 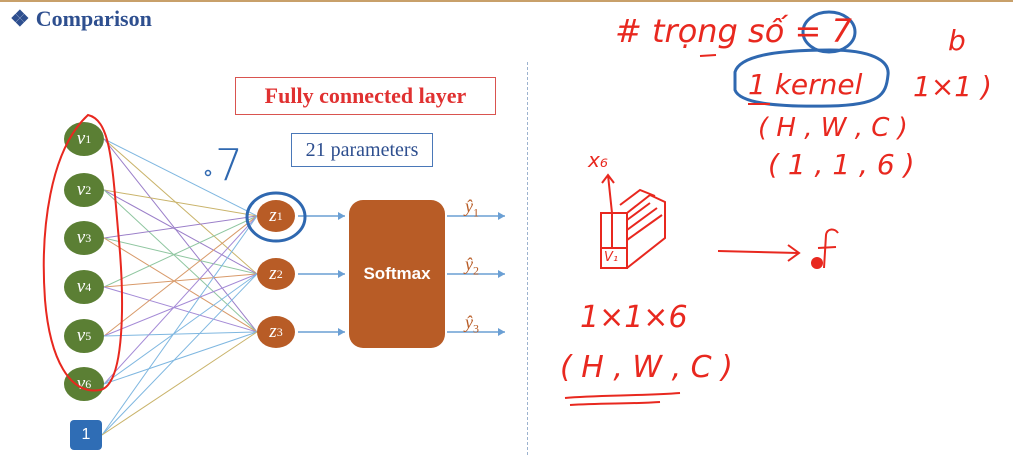 What do you see at coordinates (208, 173) in the screenshot?
I see `ink-dot` at bounding box center [208, 173].